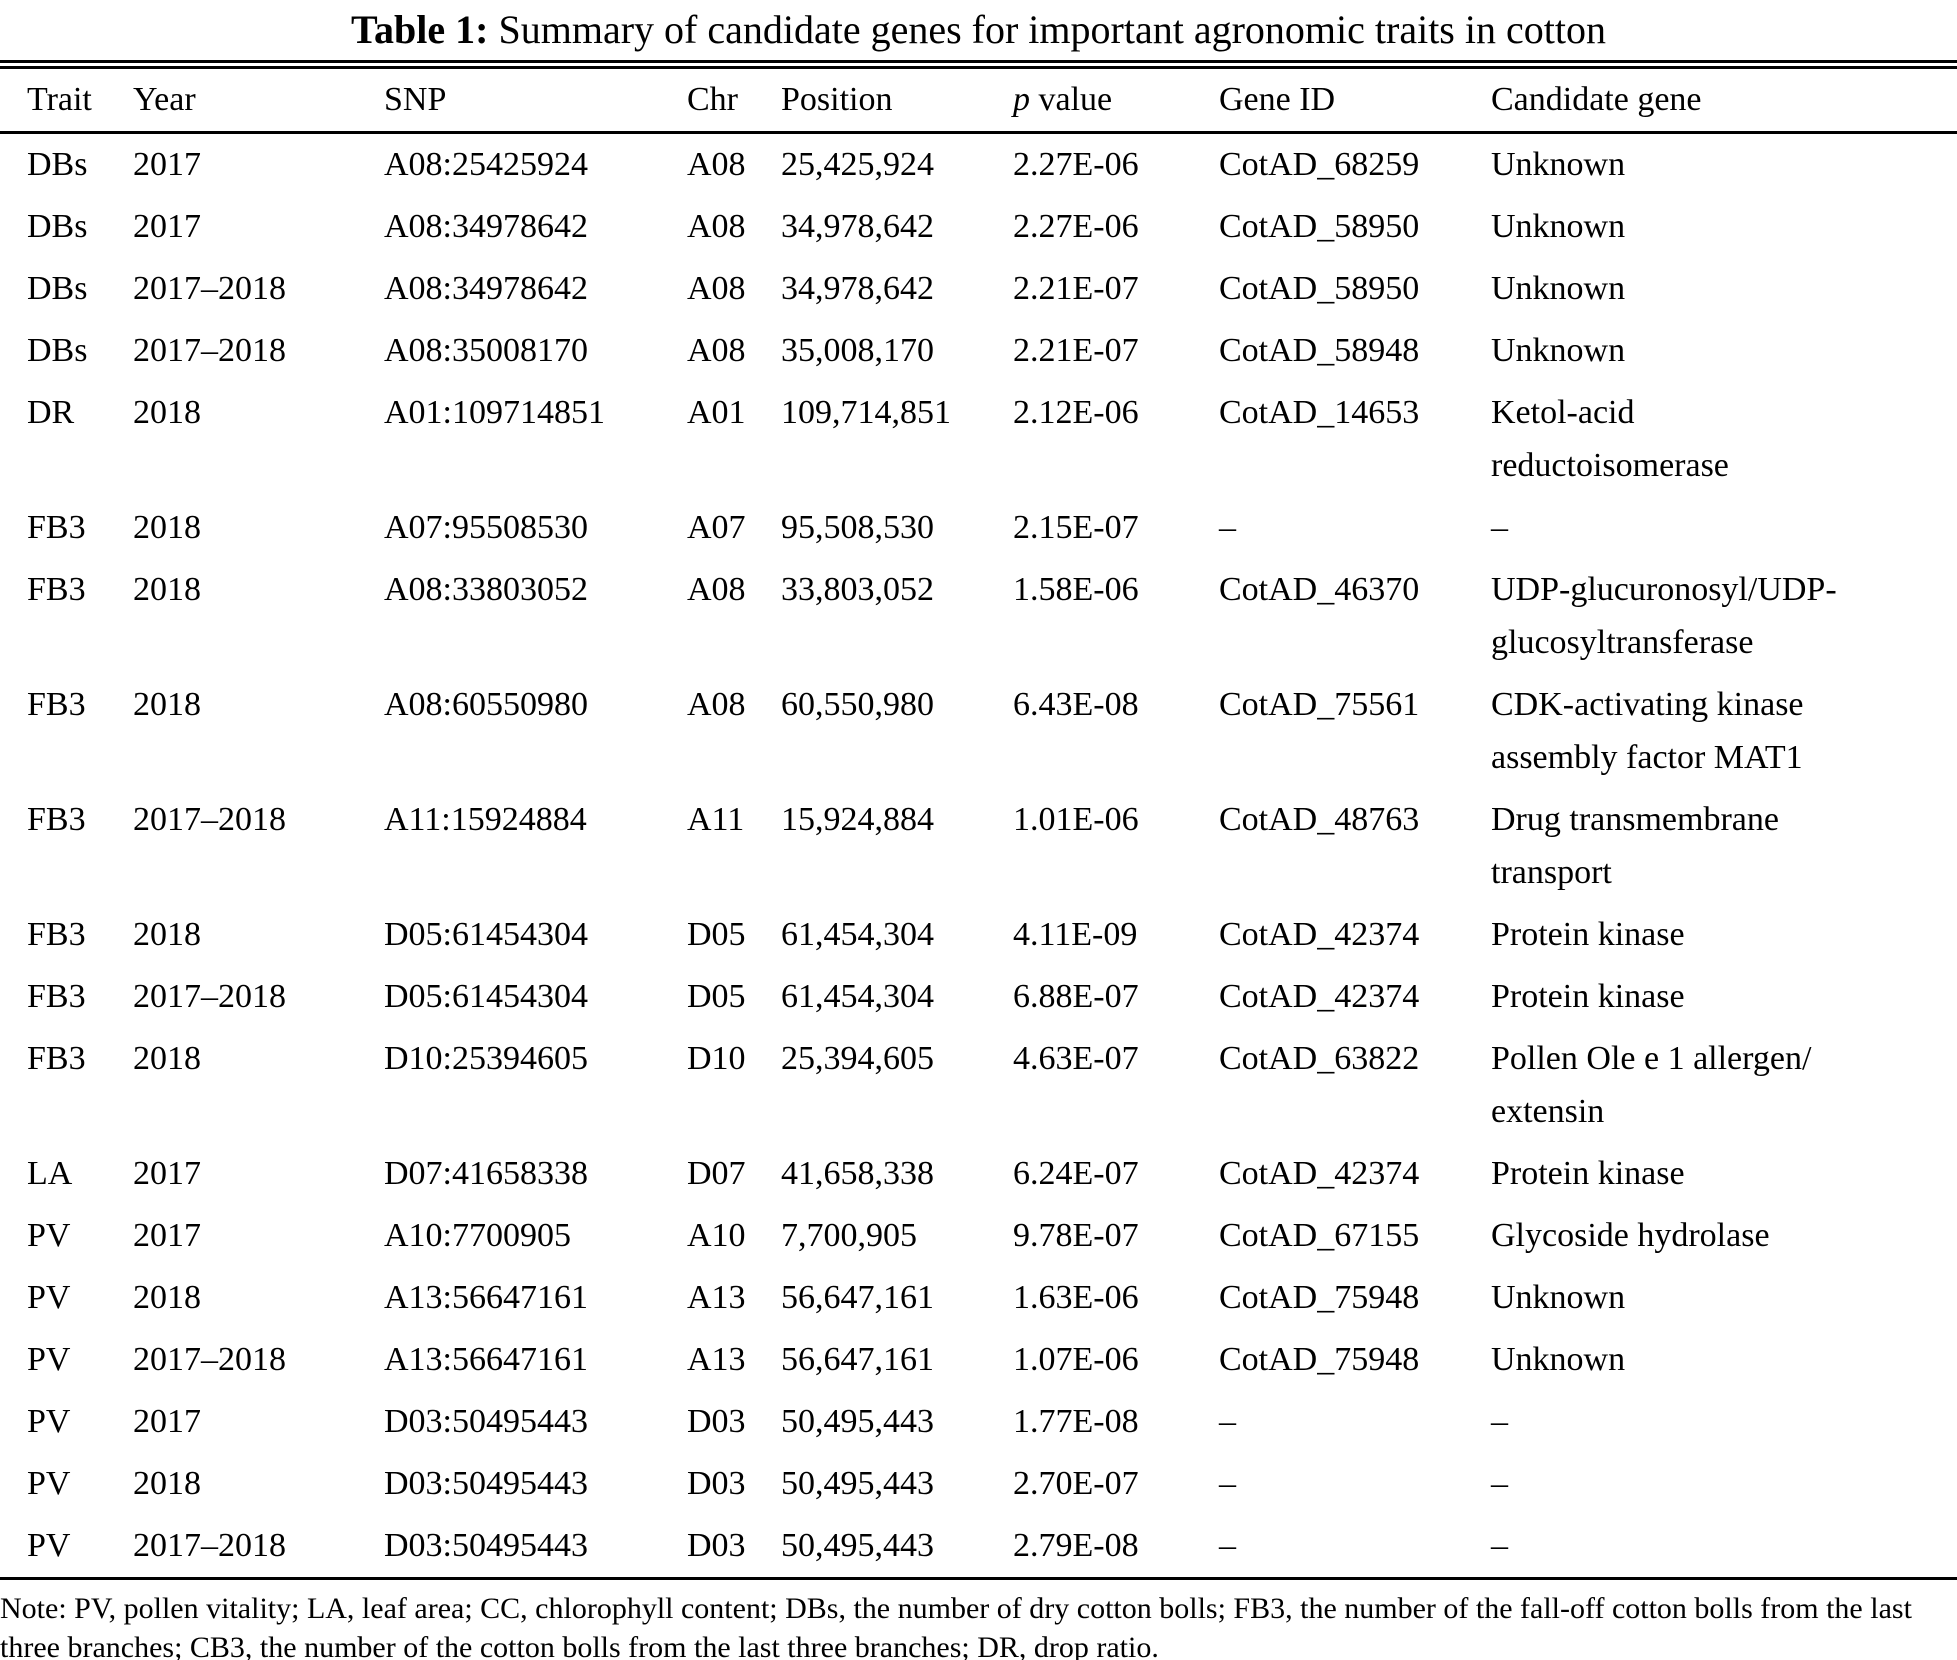 The width and height of the screenshot is (1957, 1660). Describe the element at coordinates (716, 1235) in the screenshot. I see `cell-chr: A10` at that location.